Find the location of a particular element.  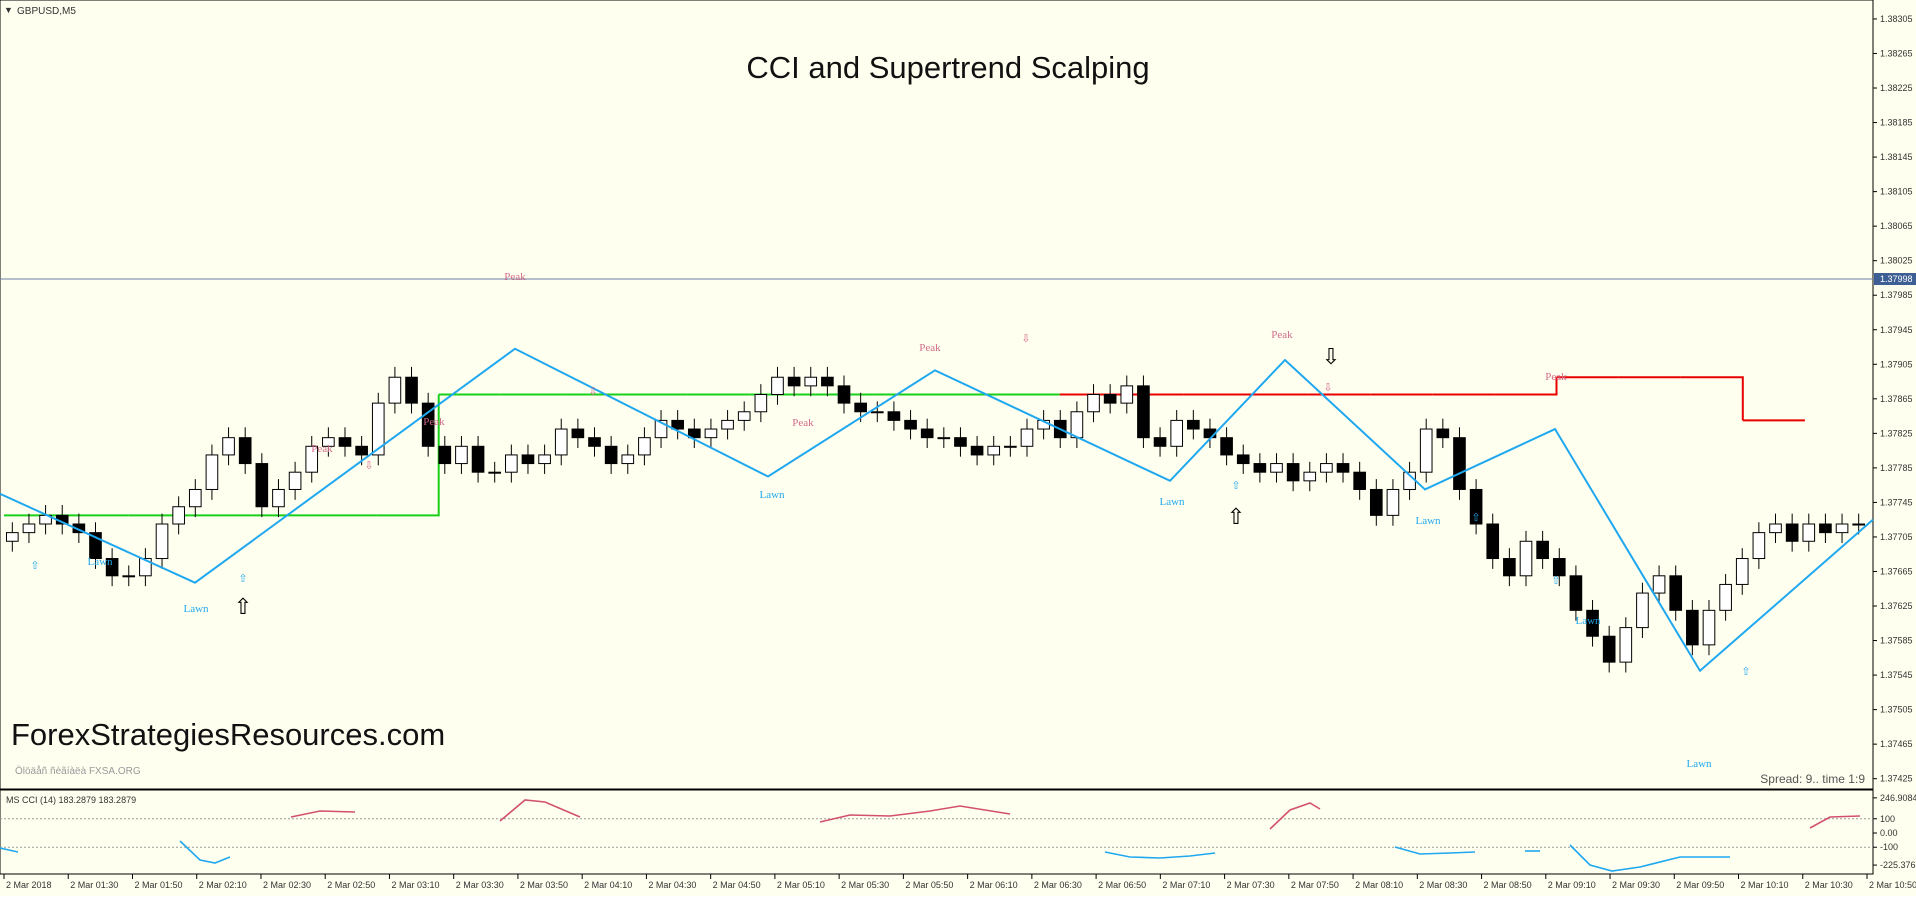

price-tick-label: 1.37705 is located at coordinates (1896, 537).